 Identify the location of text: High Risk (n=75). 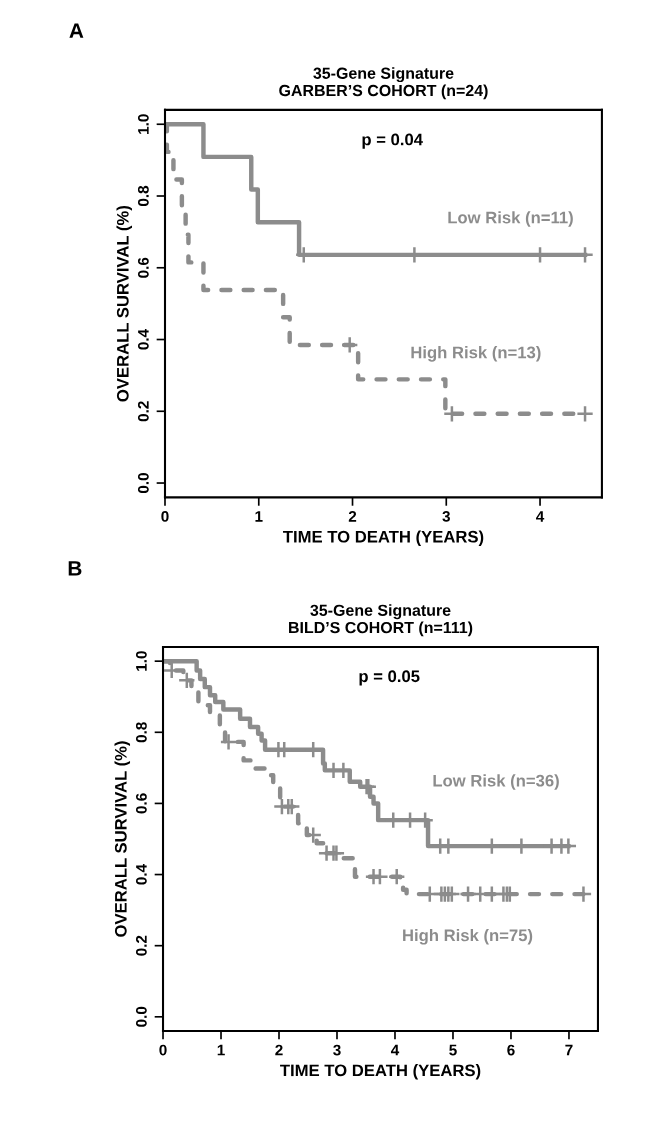
(468, 936).